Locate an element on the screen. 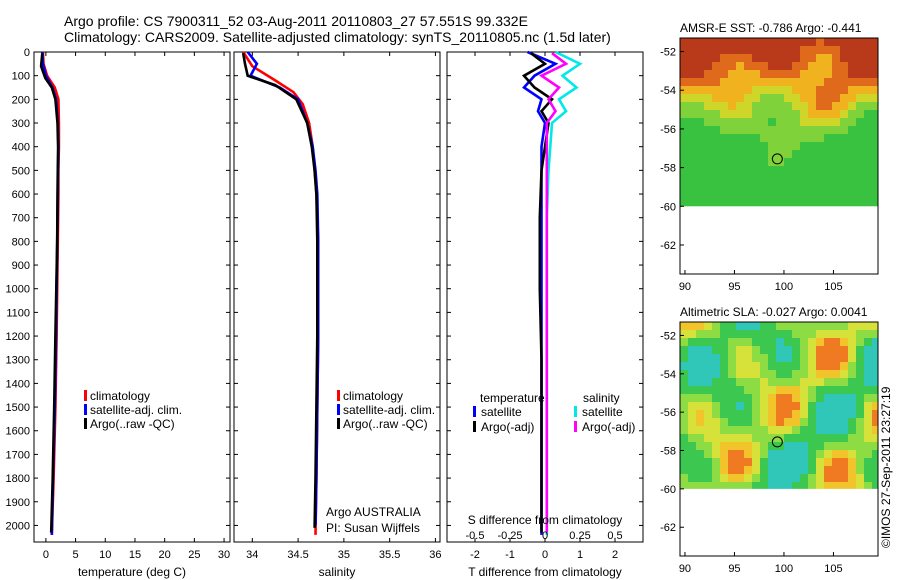 This screenshot has height=580, width=900. temperature-ytick-label: 300 is located at coordinates (21, 124).